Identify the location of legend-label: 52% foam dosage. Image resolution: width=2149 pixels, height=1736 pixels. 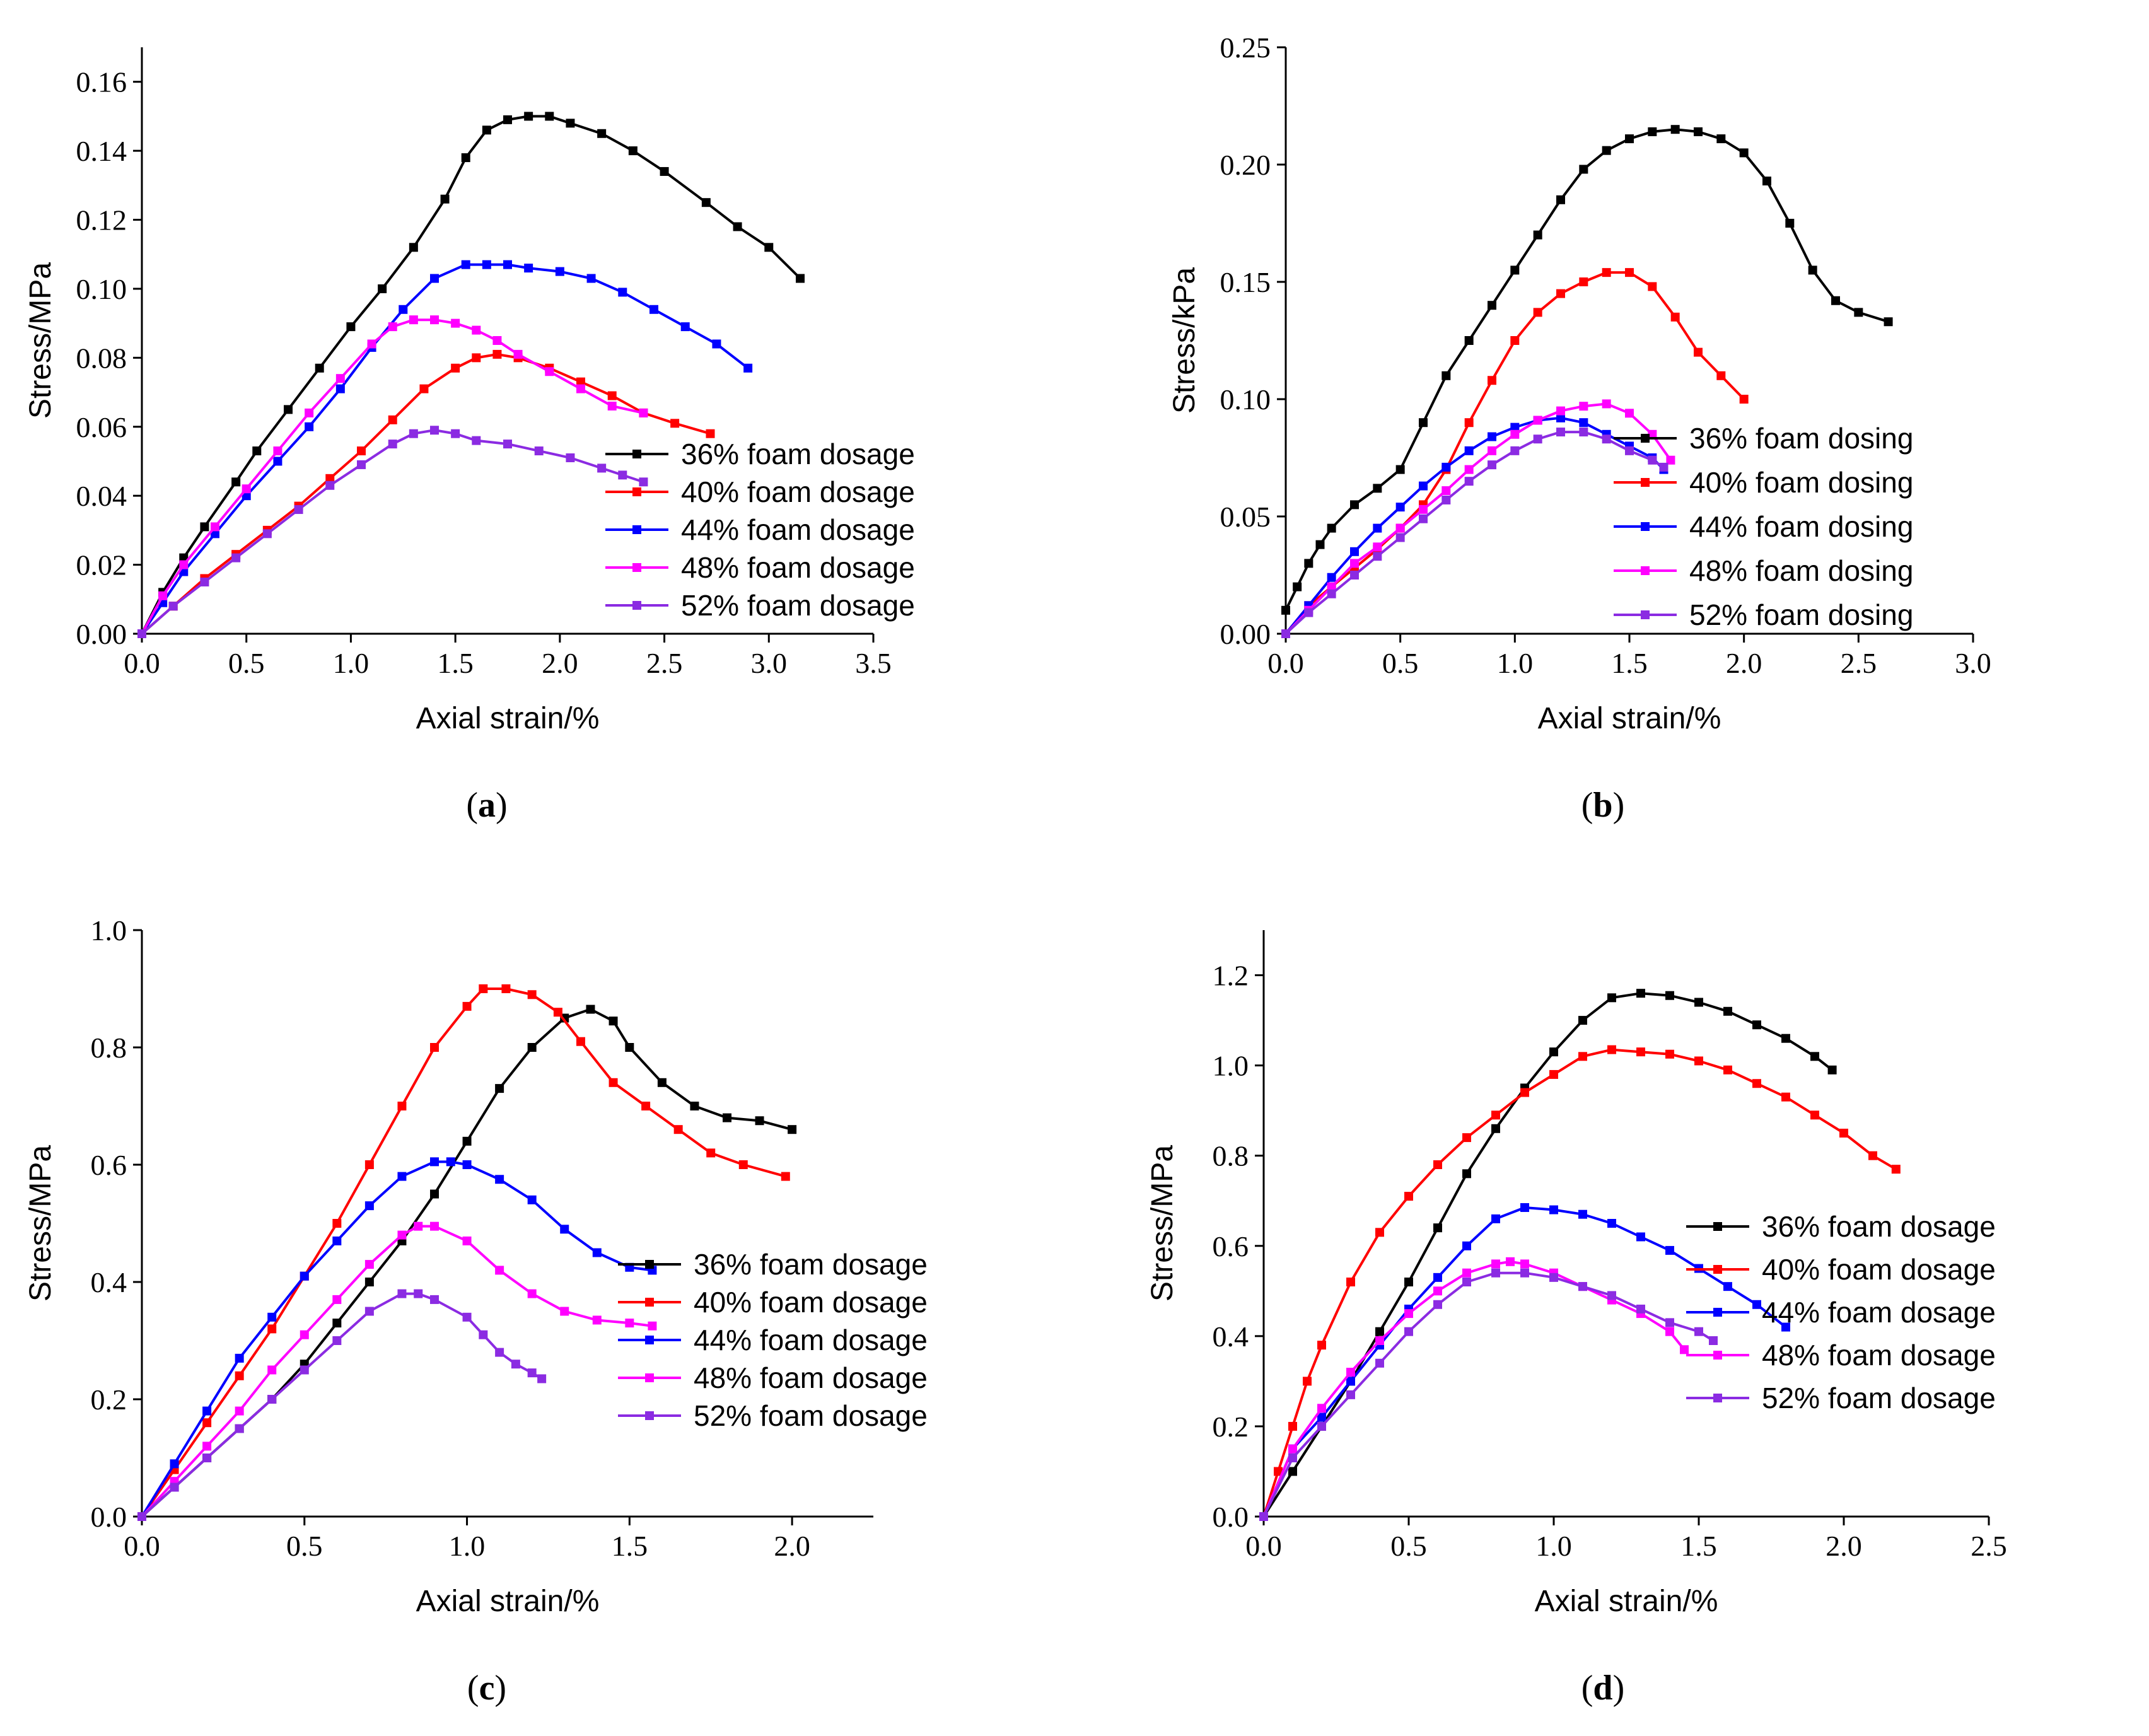
(1879, 1398).